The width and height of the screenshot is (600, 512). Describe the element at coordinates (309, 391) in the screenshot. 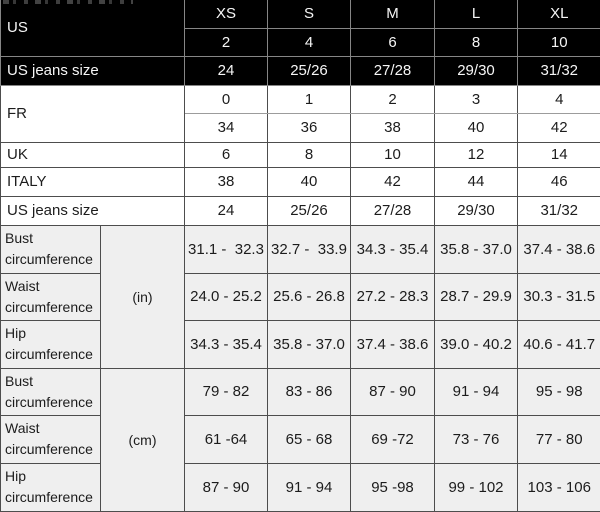

I see `measure-value-cell: 83 - 86` at that location.